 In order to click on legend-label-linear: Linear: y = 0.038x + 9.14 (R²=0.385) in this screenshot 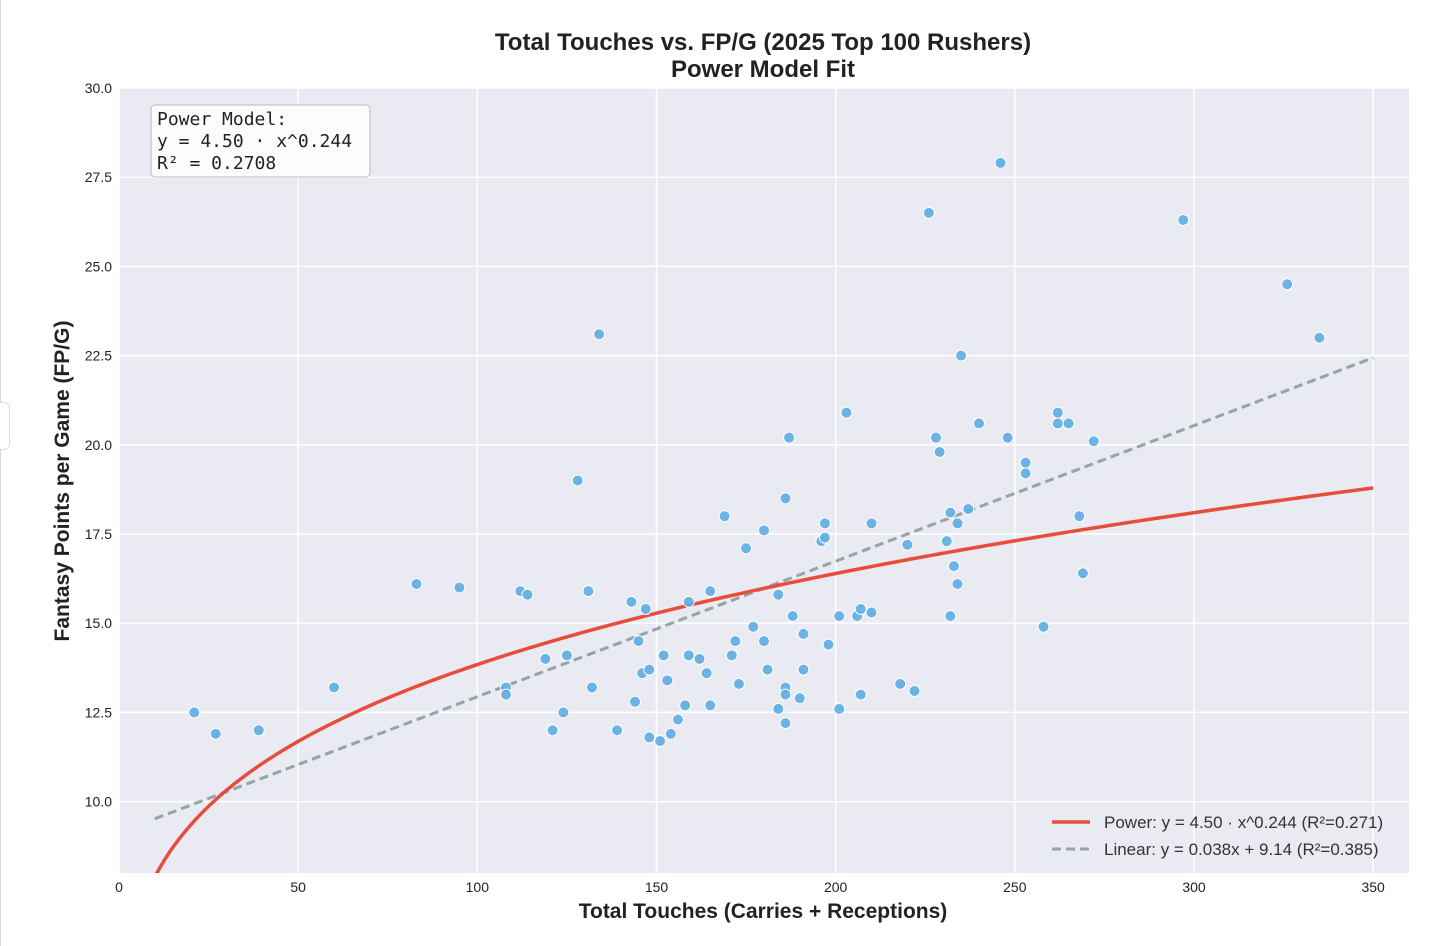, I will do `click(1241, 849)`.